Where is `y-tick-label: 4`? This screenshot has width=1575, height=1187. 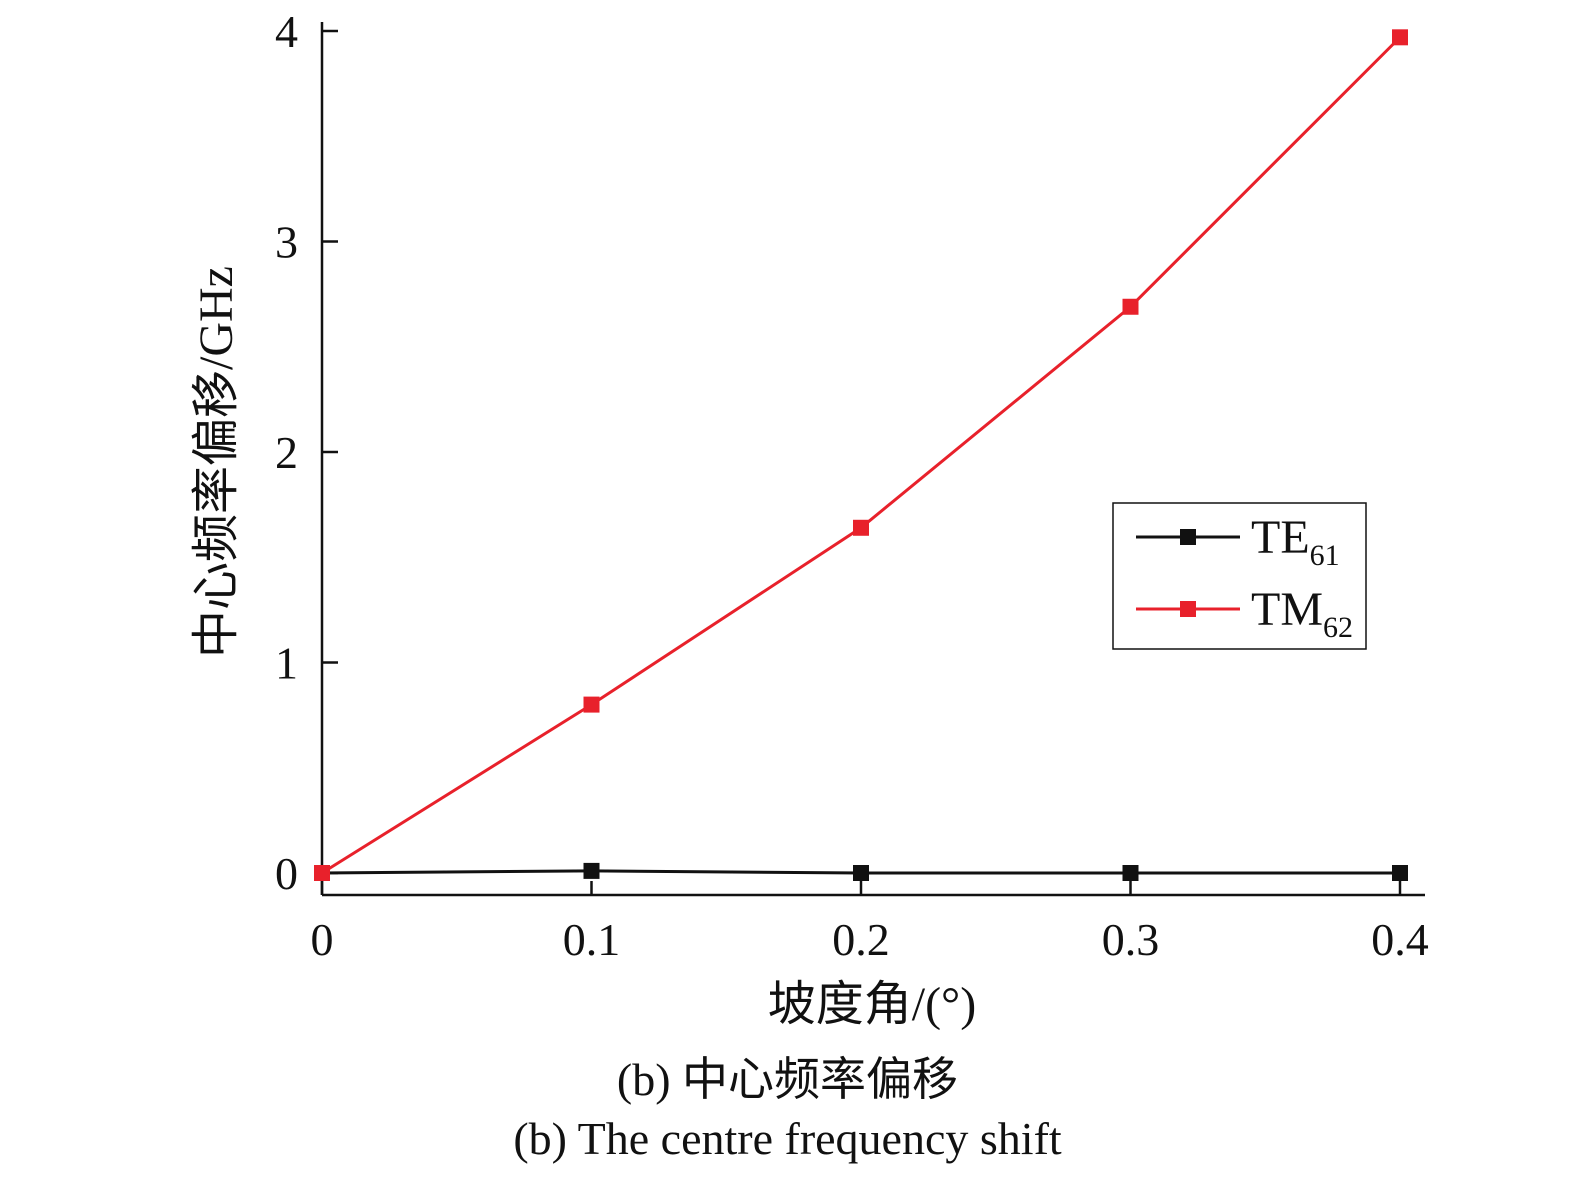 y-tick-label: 4 is located at coordinates (286, 31).